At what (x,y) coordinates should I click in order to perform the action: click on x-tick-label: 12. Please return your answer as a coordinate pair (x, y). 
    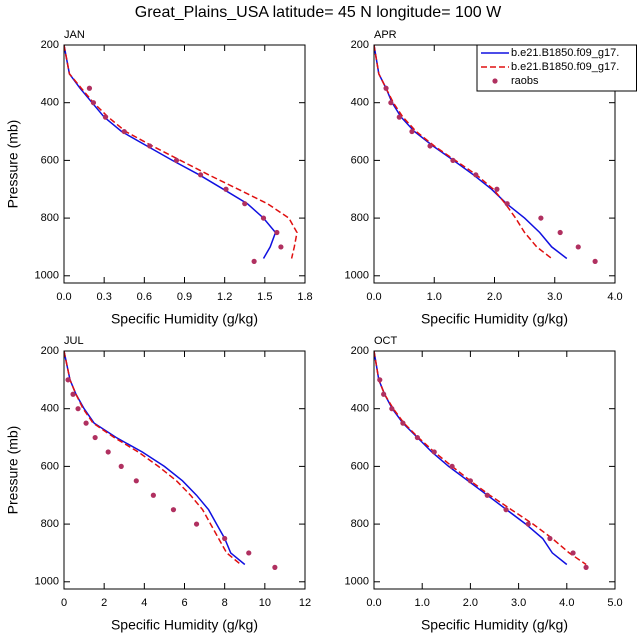
    Looking at the image, I should click on (305, 603).